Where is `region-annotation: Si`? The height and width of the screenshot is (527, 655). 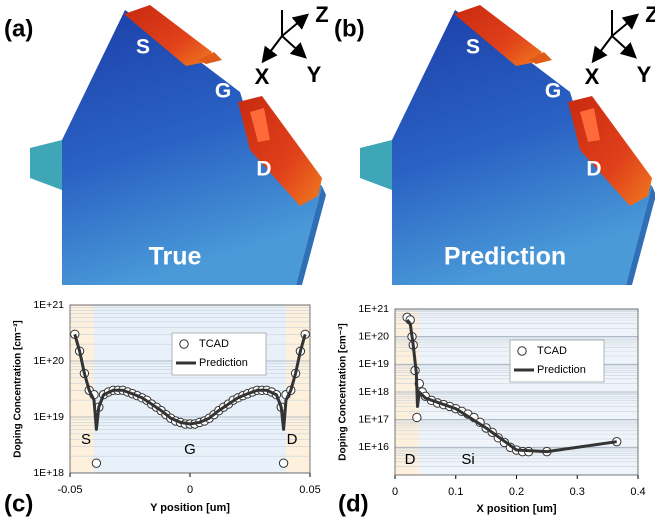 region-annotation: Si is located at coordinates (467, 459).